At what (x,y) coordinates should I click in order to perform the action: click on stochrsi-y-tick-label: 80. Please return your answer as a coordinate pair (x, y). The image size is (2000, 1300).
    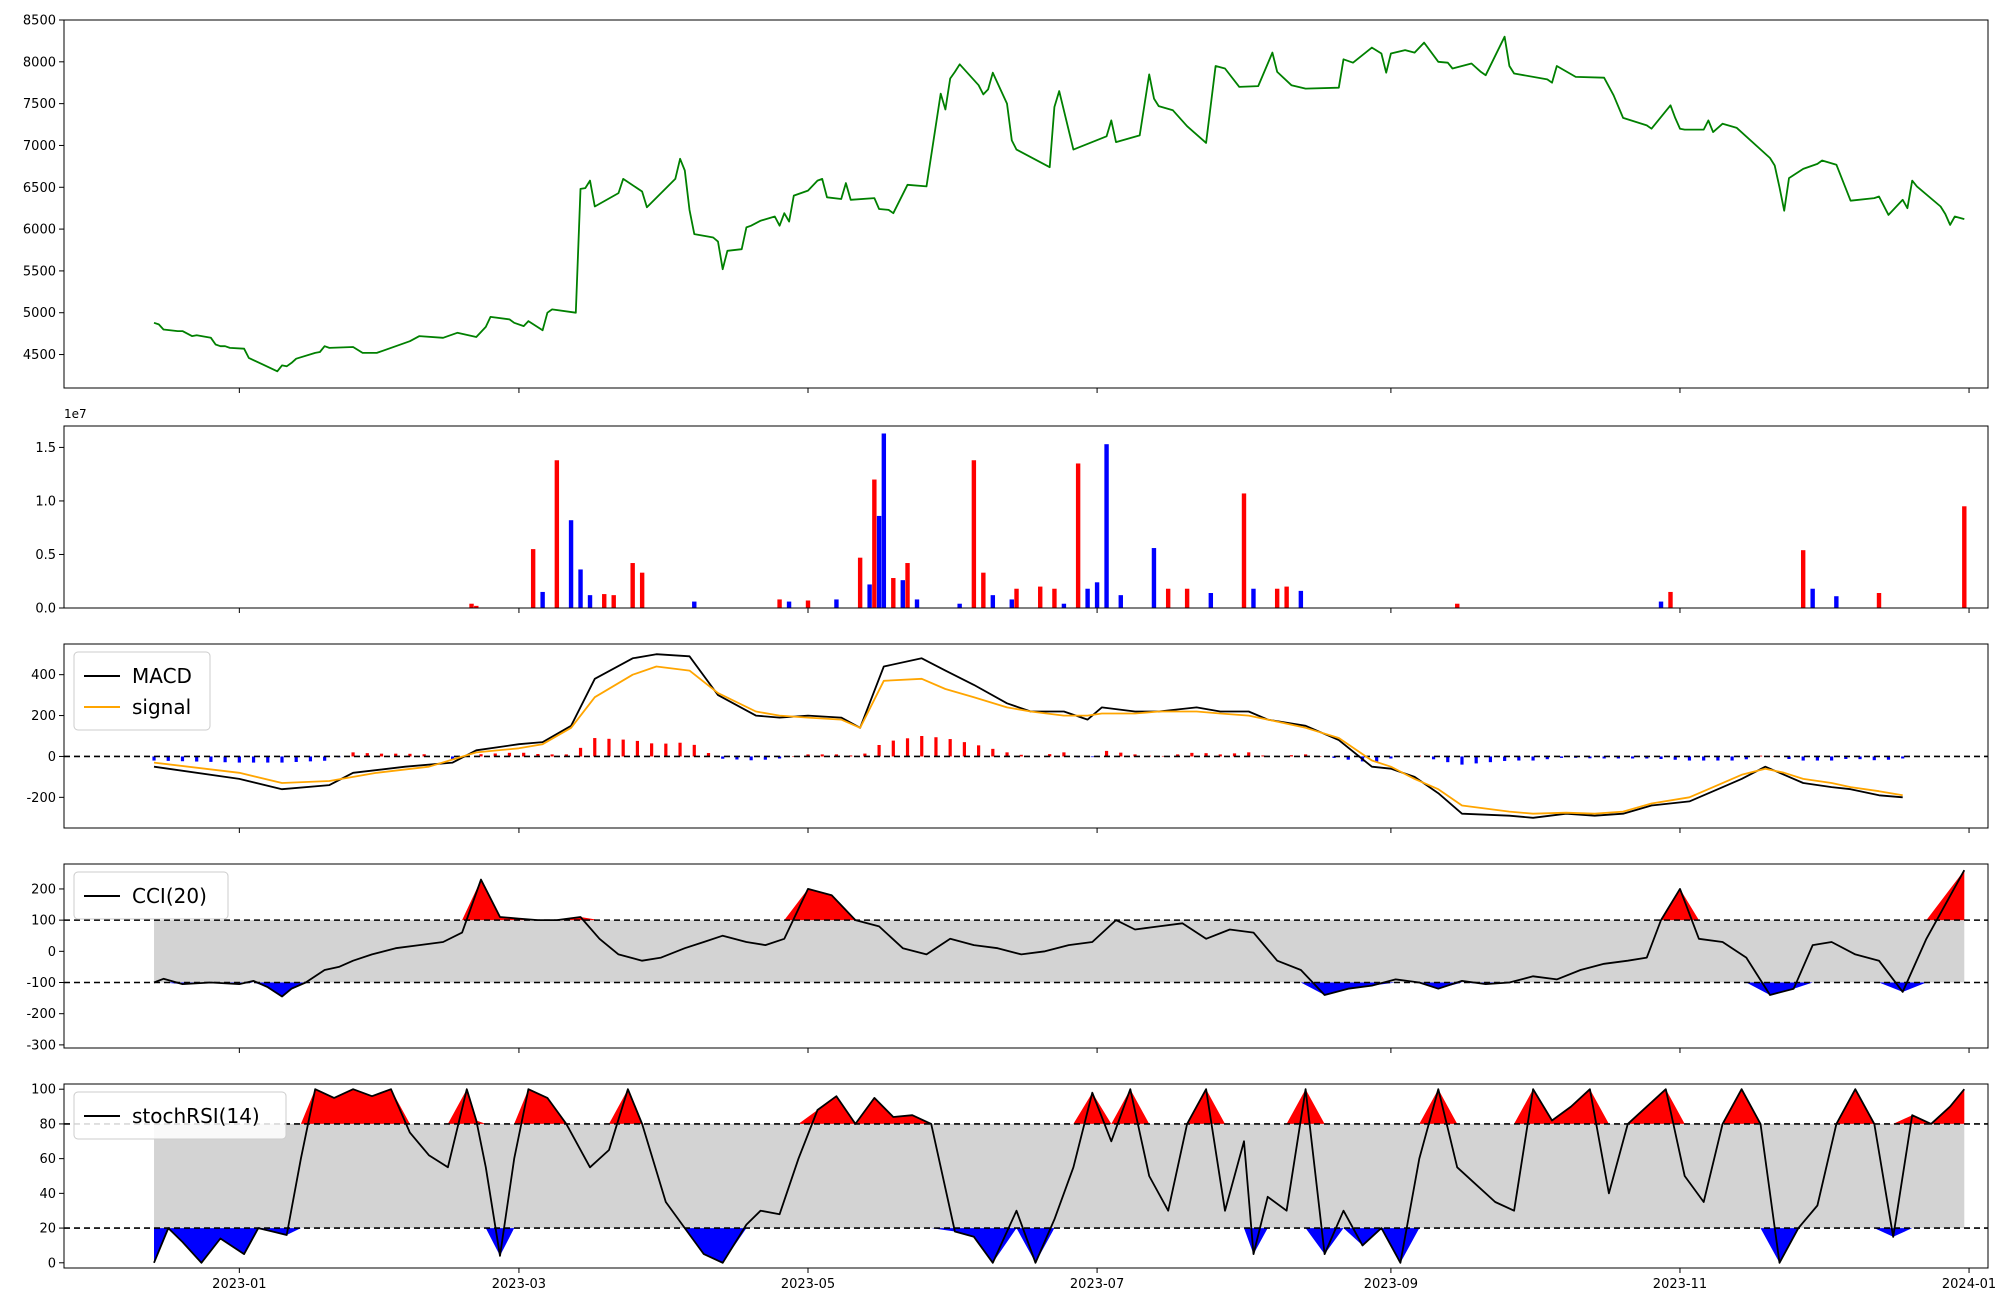
    Looking at the image, I should click on (47, 1124).